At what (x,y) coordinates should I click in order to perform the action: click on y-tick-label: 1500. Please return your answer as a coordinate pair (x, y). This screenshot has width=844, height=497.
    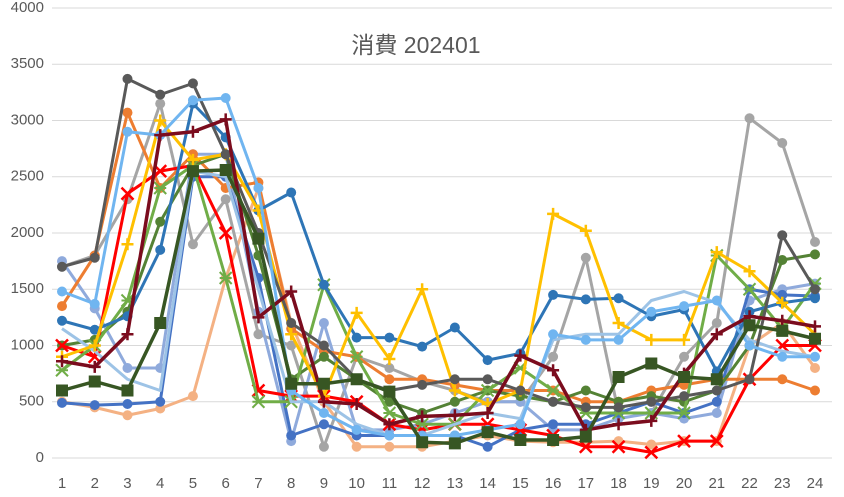
    Looking at the image, I should click on (27, 288).